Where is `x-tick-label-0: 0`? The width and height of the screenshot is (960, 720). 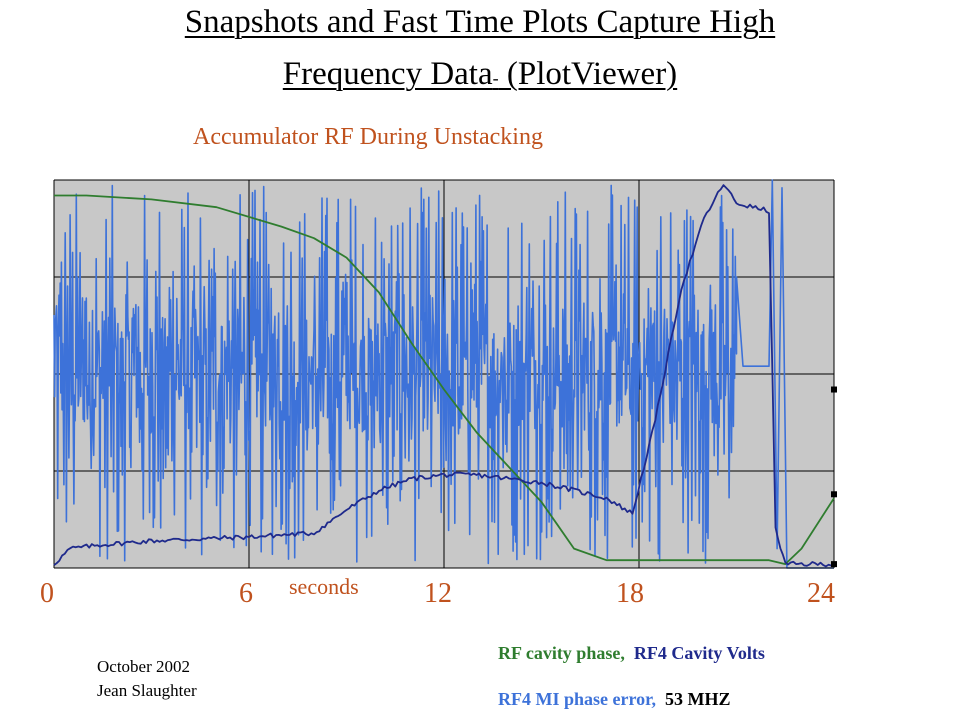 x-tick-label-0: 0 is located at coordinates (47, 593).